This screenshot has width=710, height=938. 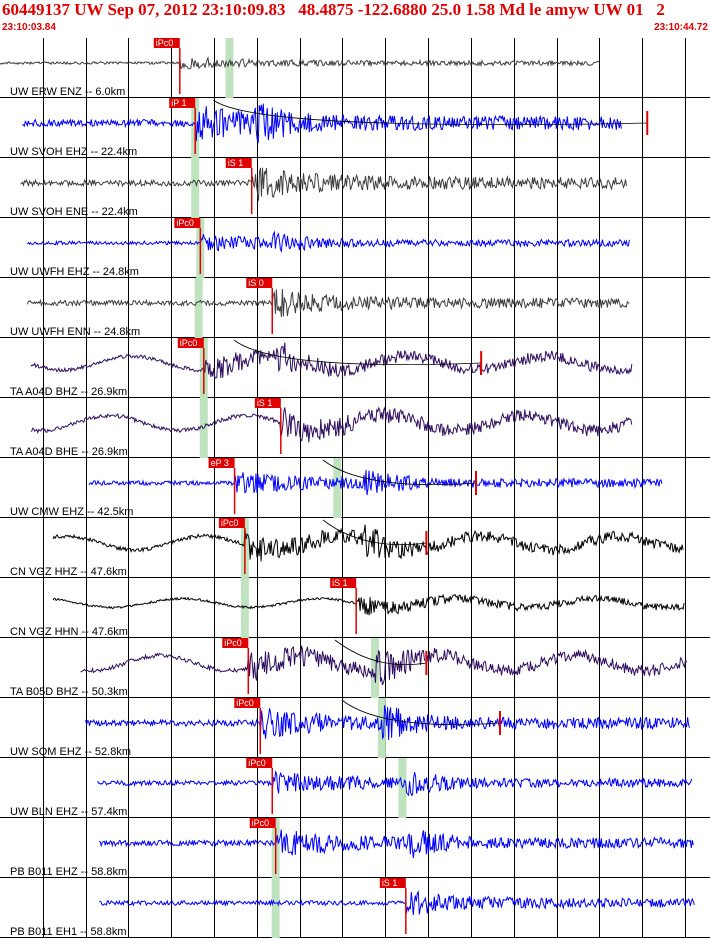 I want to click on trace-panel: iS 0 UW UWFH ENN -- 24.8km, so click(x=355, y=308).